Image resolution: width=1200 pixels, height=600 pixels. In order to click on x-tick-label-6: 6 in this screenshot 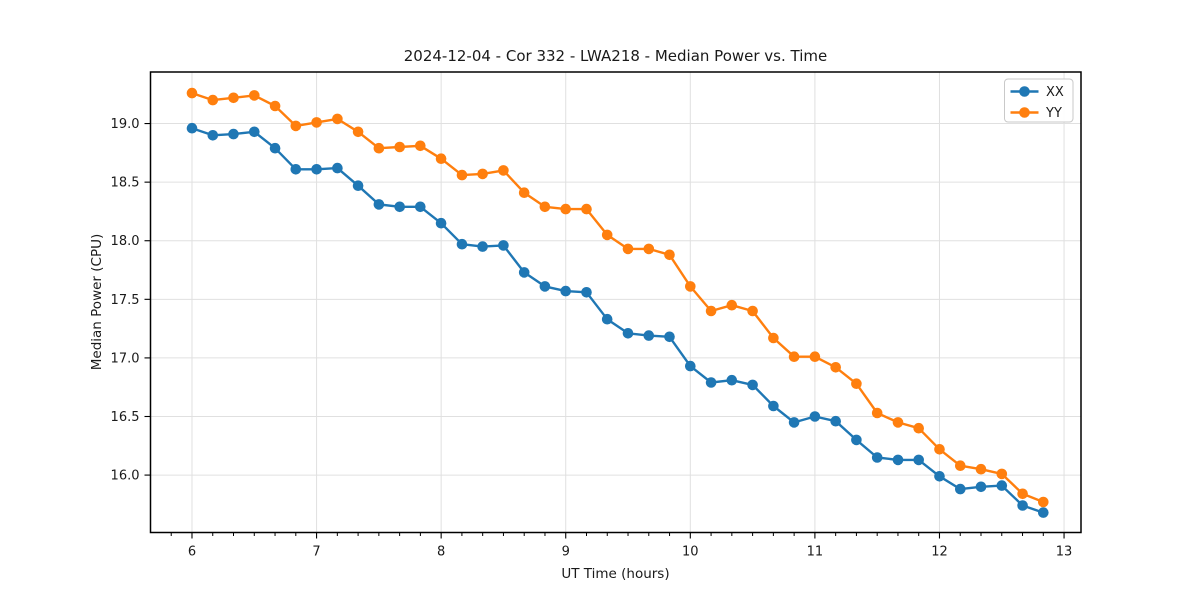, I will do `click(192, 552)`.